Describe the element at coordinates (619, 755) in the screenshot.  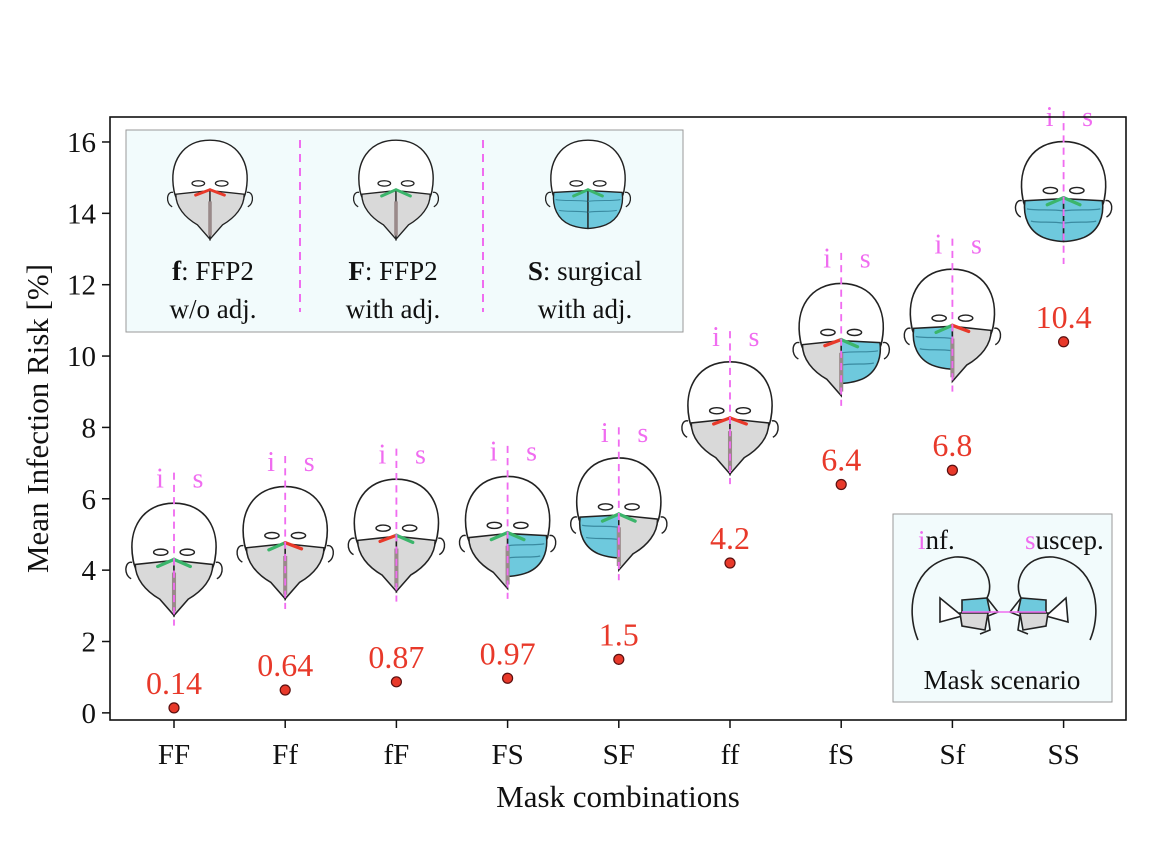
I see `x-tick-label: SF` at that location.